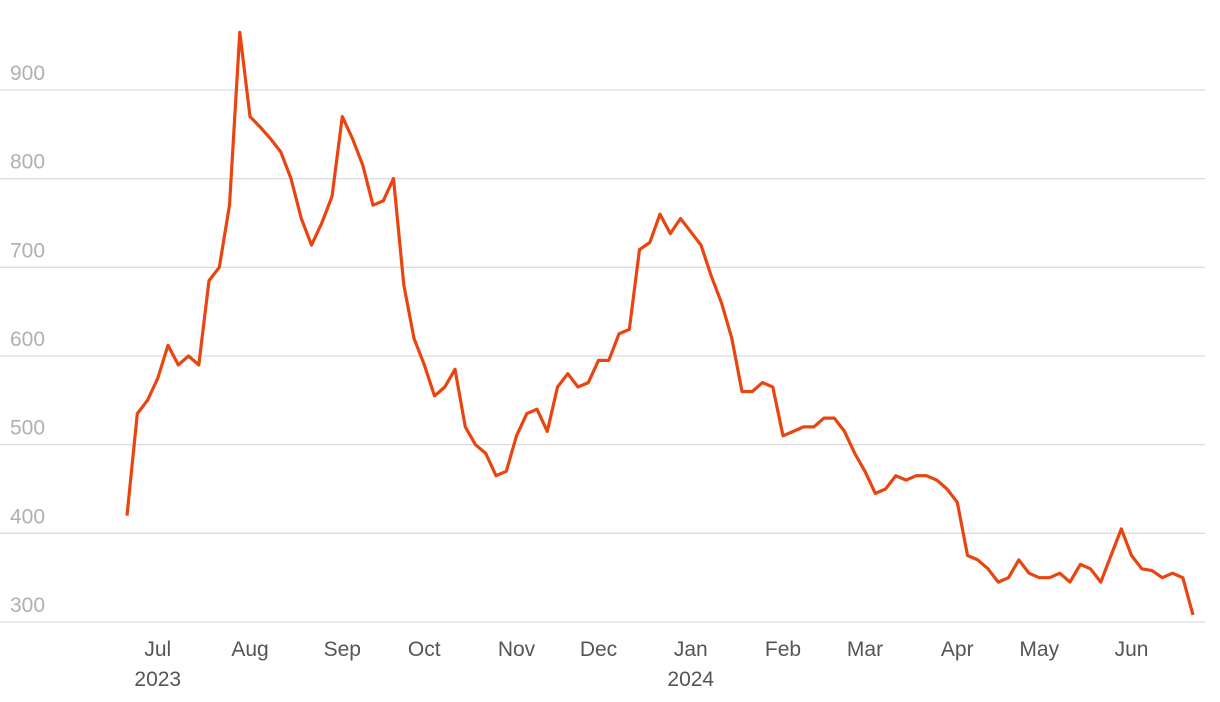 This screenshot has height=702, width=1220. Describe the element at coordinates (424, 649) in the screenshot. I see `x-tick-label: Oct` at that location.